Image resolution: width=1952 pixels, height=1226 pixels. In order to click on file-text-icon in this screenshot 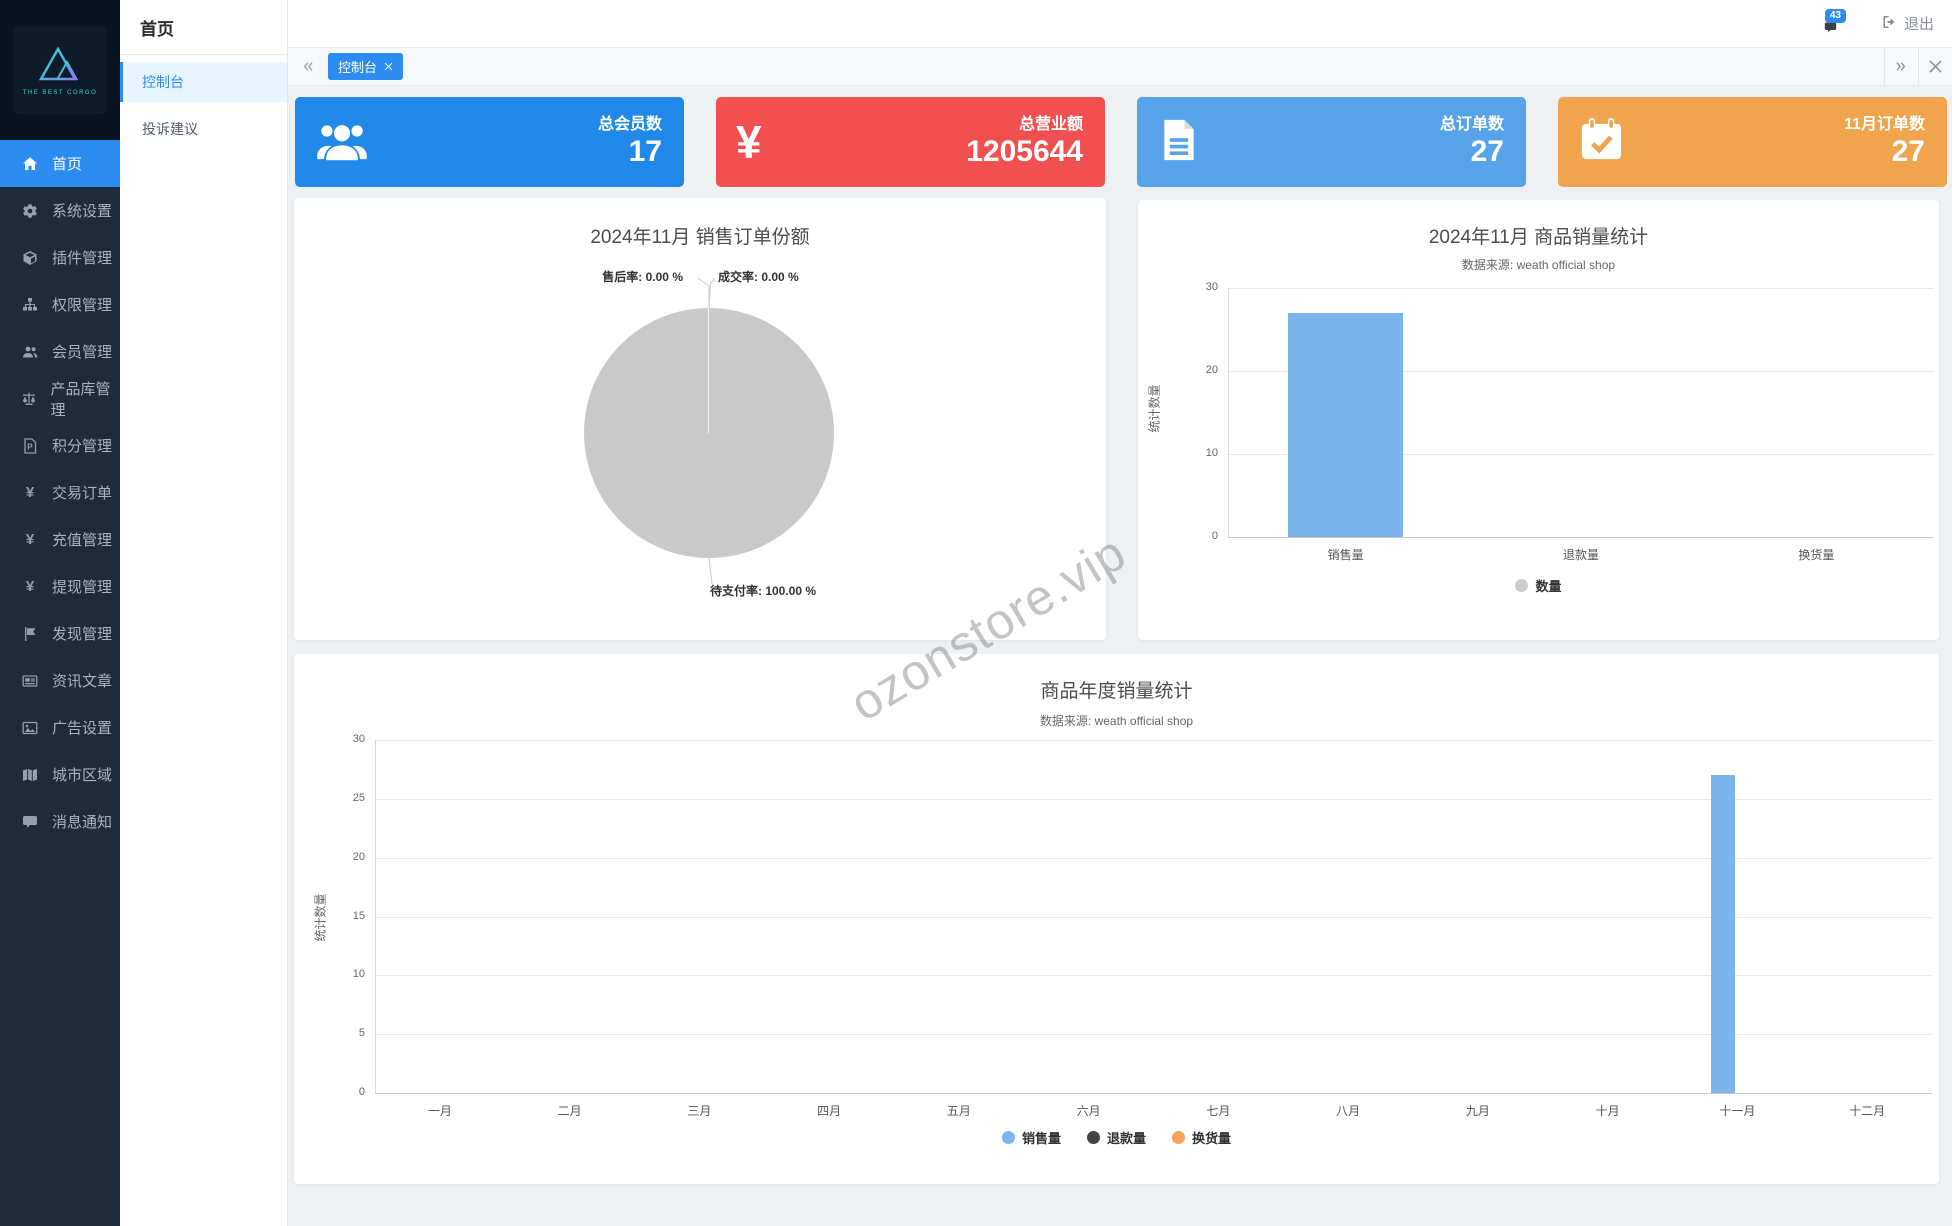, I will do `click(1179, 142)`.